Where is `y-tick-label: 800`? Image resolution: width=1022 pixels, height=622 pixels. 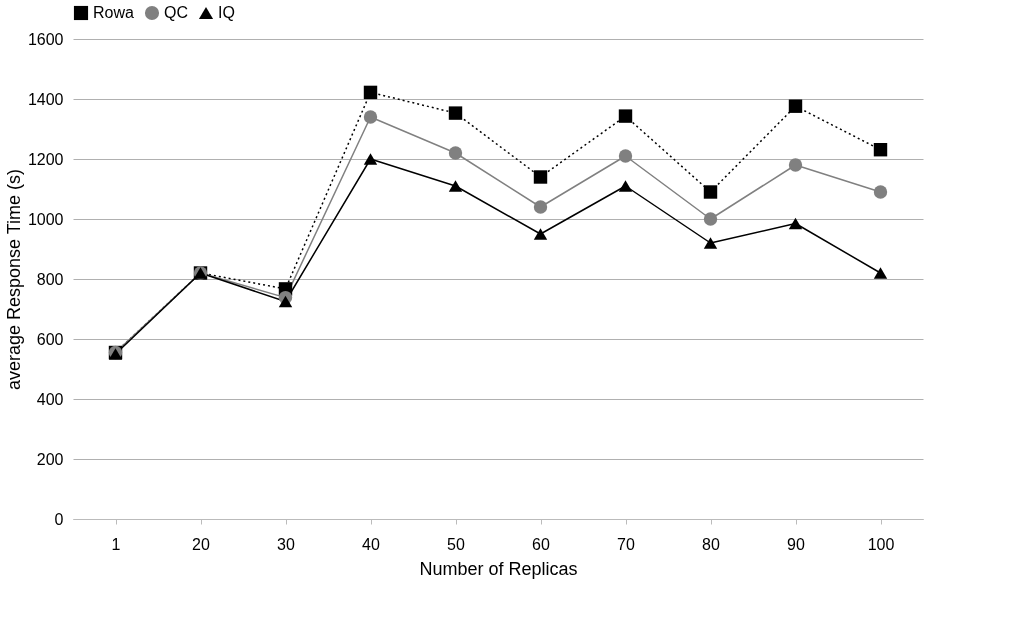 y-tick-label: 800 is located at coordinates (50, 279).